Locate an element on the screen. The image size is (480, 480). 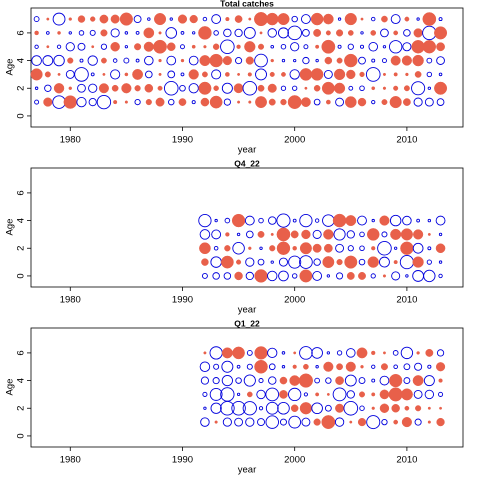
y-tick-label: 4 is located at coordinates (21, 220).